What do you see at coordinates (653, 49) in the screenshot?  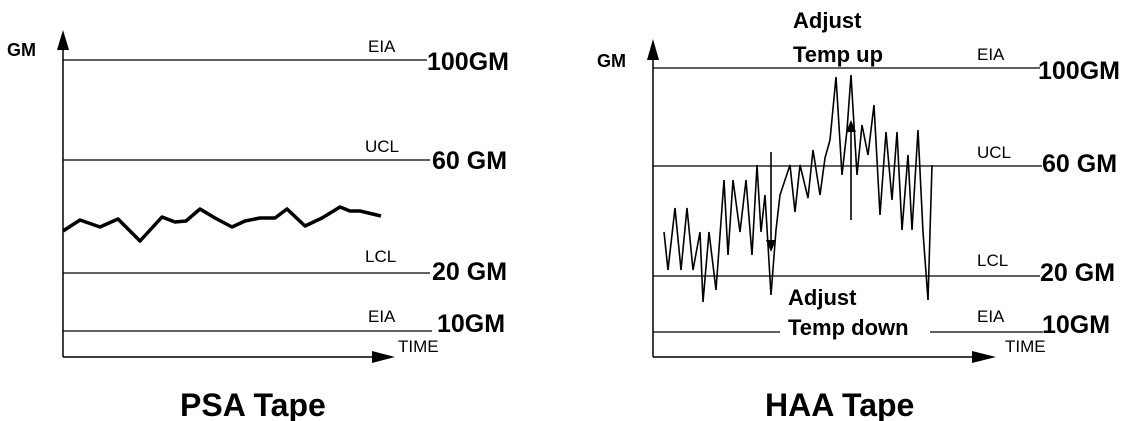 I see `haa-y-axis-arrowhead` at bounding box center [653, 49].